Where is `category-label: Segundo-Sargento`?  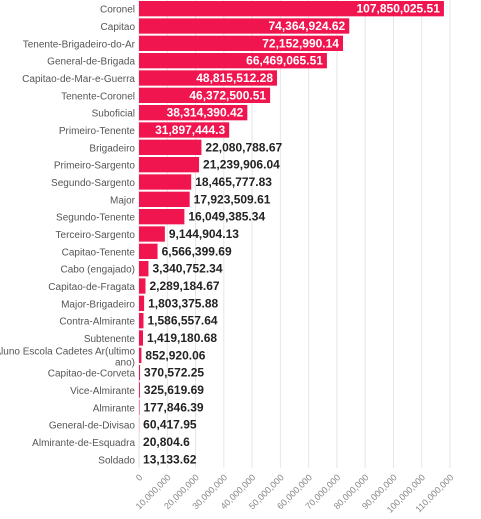
category-label: Segundo-Sargento is located at coordinates (93, 183).